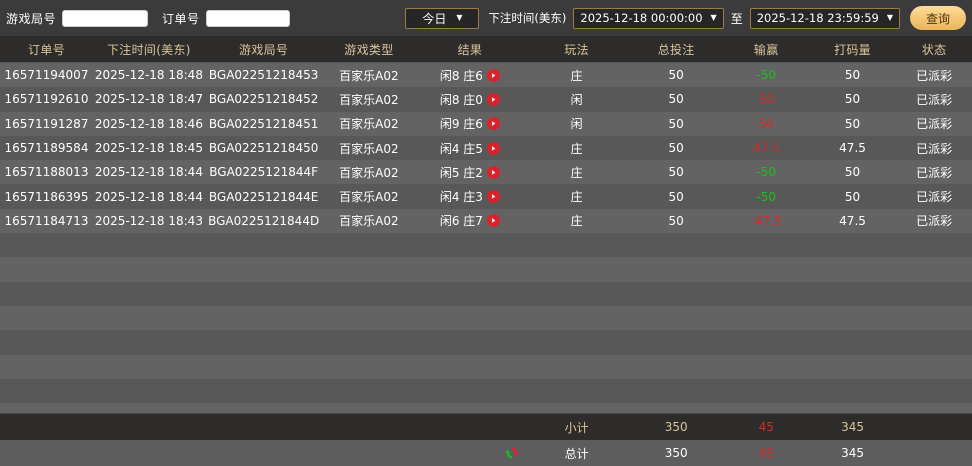 The height and width of the screenshot is (466, 972). What do you see at coordinates (149, 49) in the screenshot?
I see `column-header-bet-time: 下注时间(美东)` at bounding box center [149, 49].